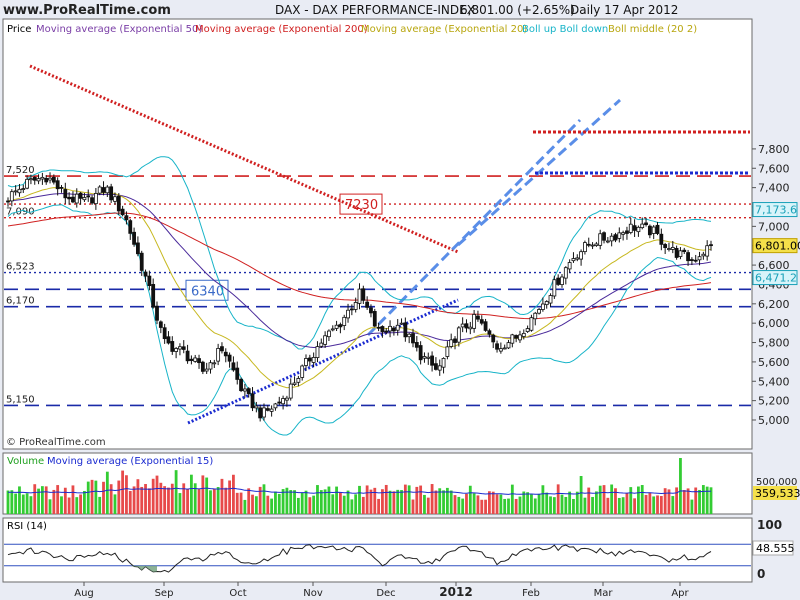 This screenshot has height=600, width=800. What do you see at coordinates (20, 212) in the screenshot?
I see `level-label: 7,090` at bounding box center [20, 212].